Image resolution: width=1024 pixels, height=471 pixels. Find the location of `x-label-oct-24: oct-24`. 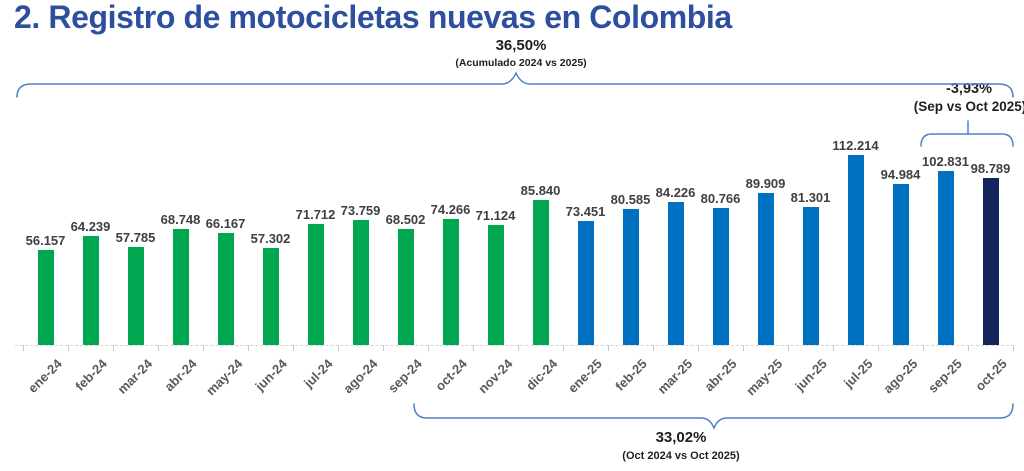

x-label-oct-24: oct-24 is located at coordinates (451, 375).